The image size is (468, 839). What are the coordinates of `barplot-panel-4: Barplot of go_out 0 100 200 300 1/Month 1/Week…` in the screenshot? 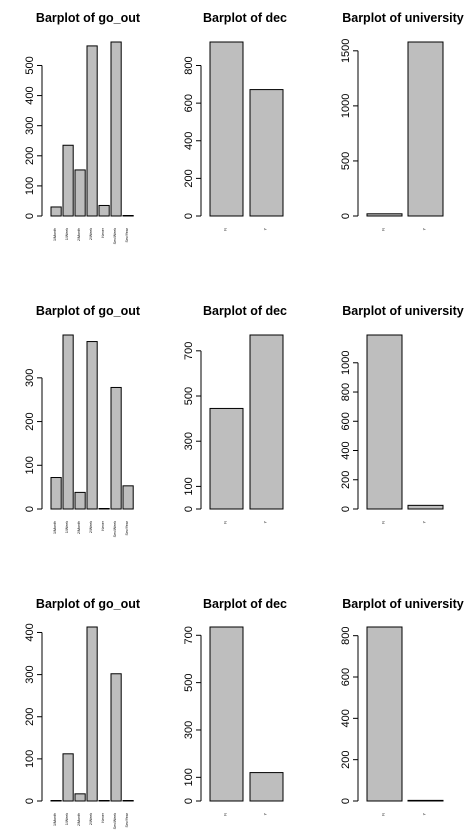 It's located at (82, 420).